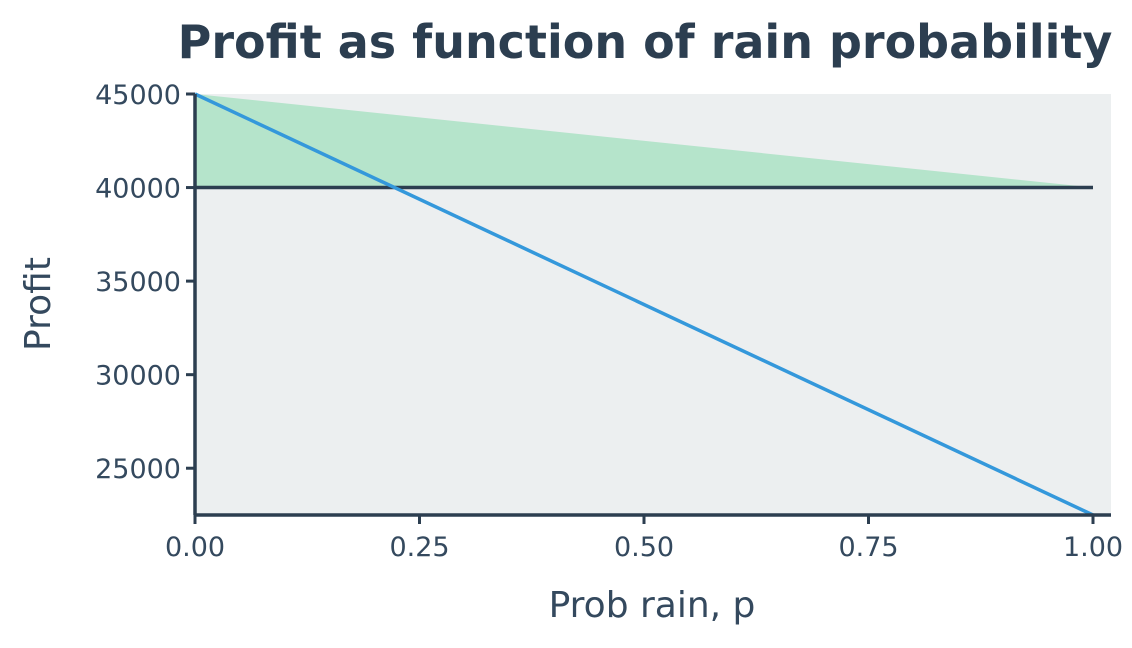 The image size is (1132, 648). What do you see at coordinates (652, 605) in the screenshot?
I see `x-axis-label: Prob rain, p` at bounding box center [652, 605].